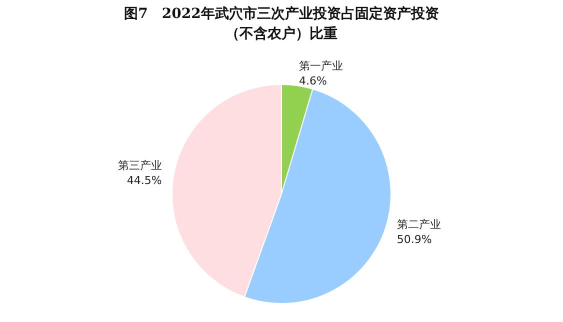  Describe the element at coordinates (144, 180) in the screenshot. I see `data-label: 44.5%` at that location.